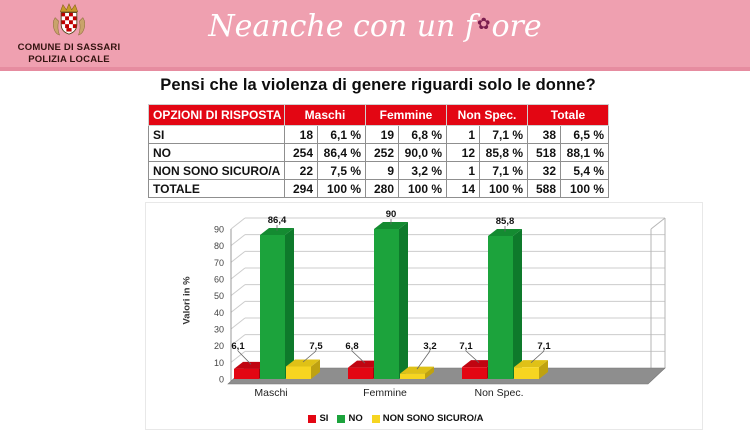  What do you see at coordinates (270, 393) in the screenshot?
I see `x-category-label: Maschi` at bounding box center [270, 393].